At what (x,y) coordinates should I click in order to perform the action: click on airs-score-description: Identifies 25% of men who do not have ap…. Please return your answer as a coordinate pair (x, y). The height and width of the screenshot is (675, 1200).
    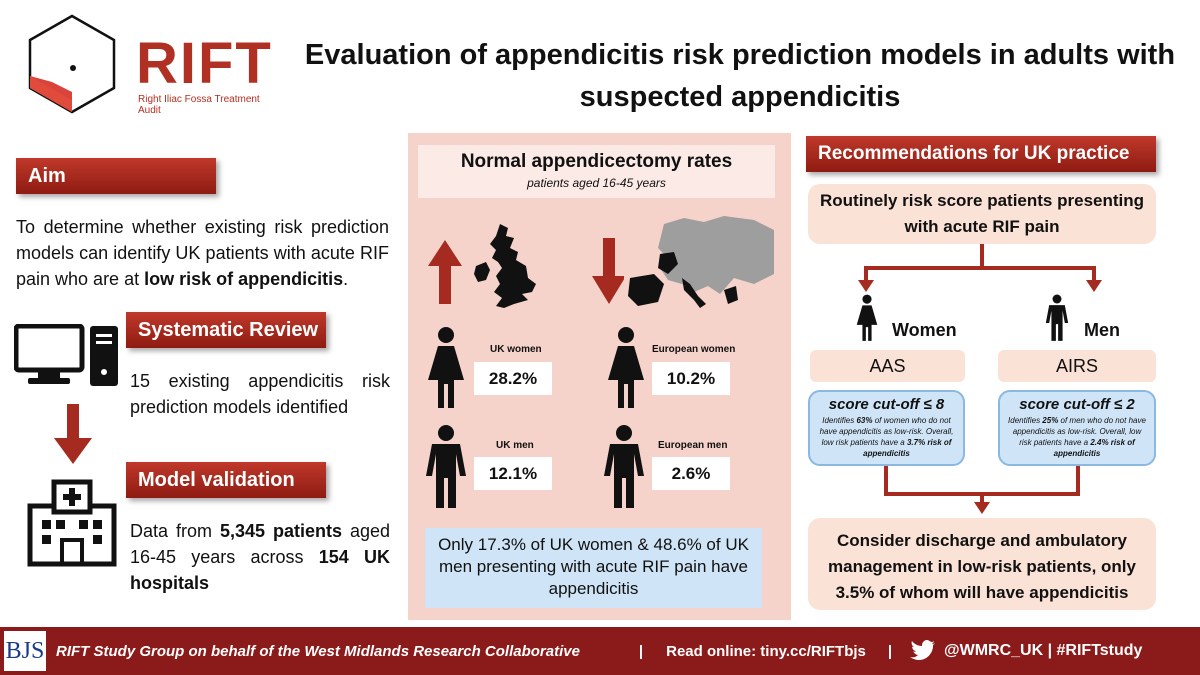
    Looking at the image, I should click on (1077, 437).